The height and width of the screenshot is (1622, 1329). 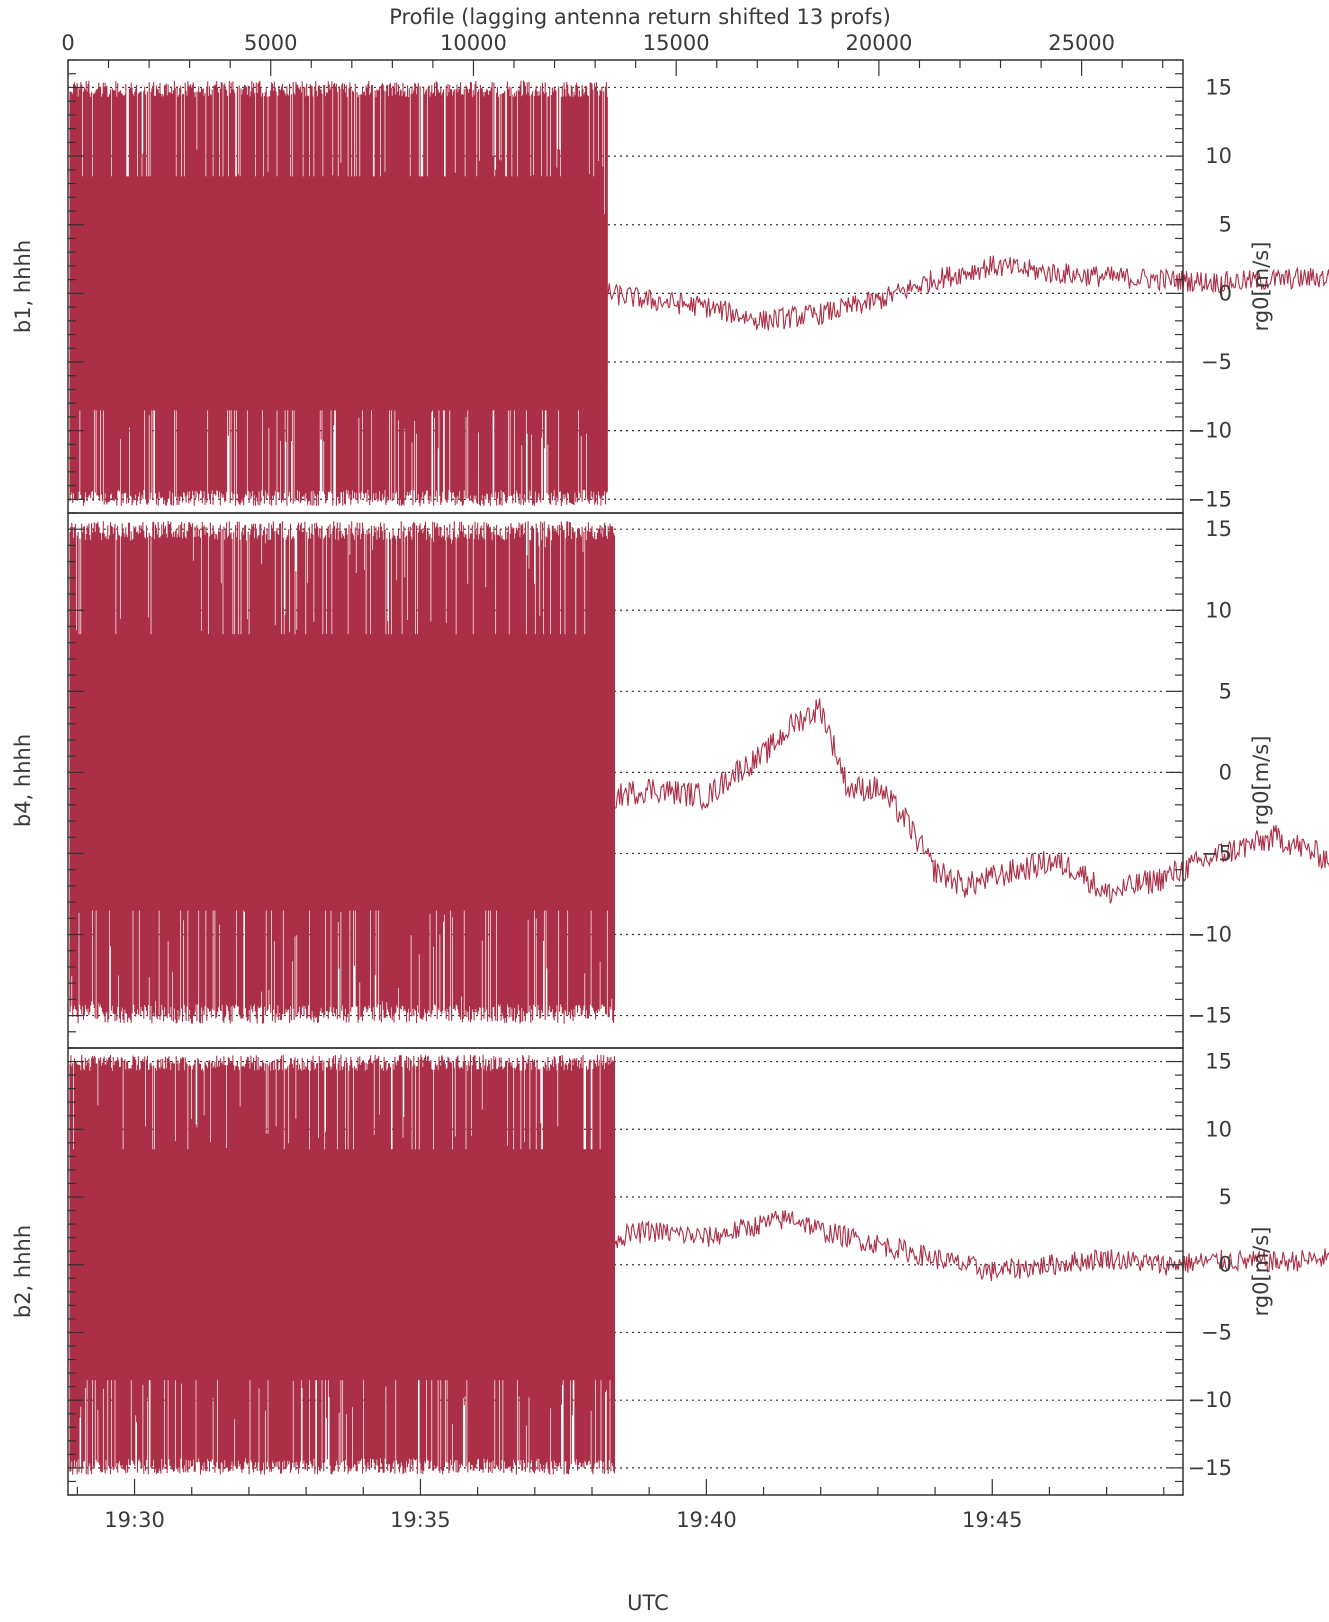 What do you see at coordinates (1218, 529) in the screenshot?
I see `ytick-label-1-6: 15` at bounding box center [1218, 529].